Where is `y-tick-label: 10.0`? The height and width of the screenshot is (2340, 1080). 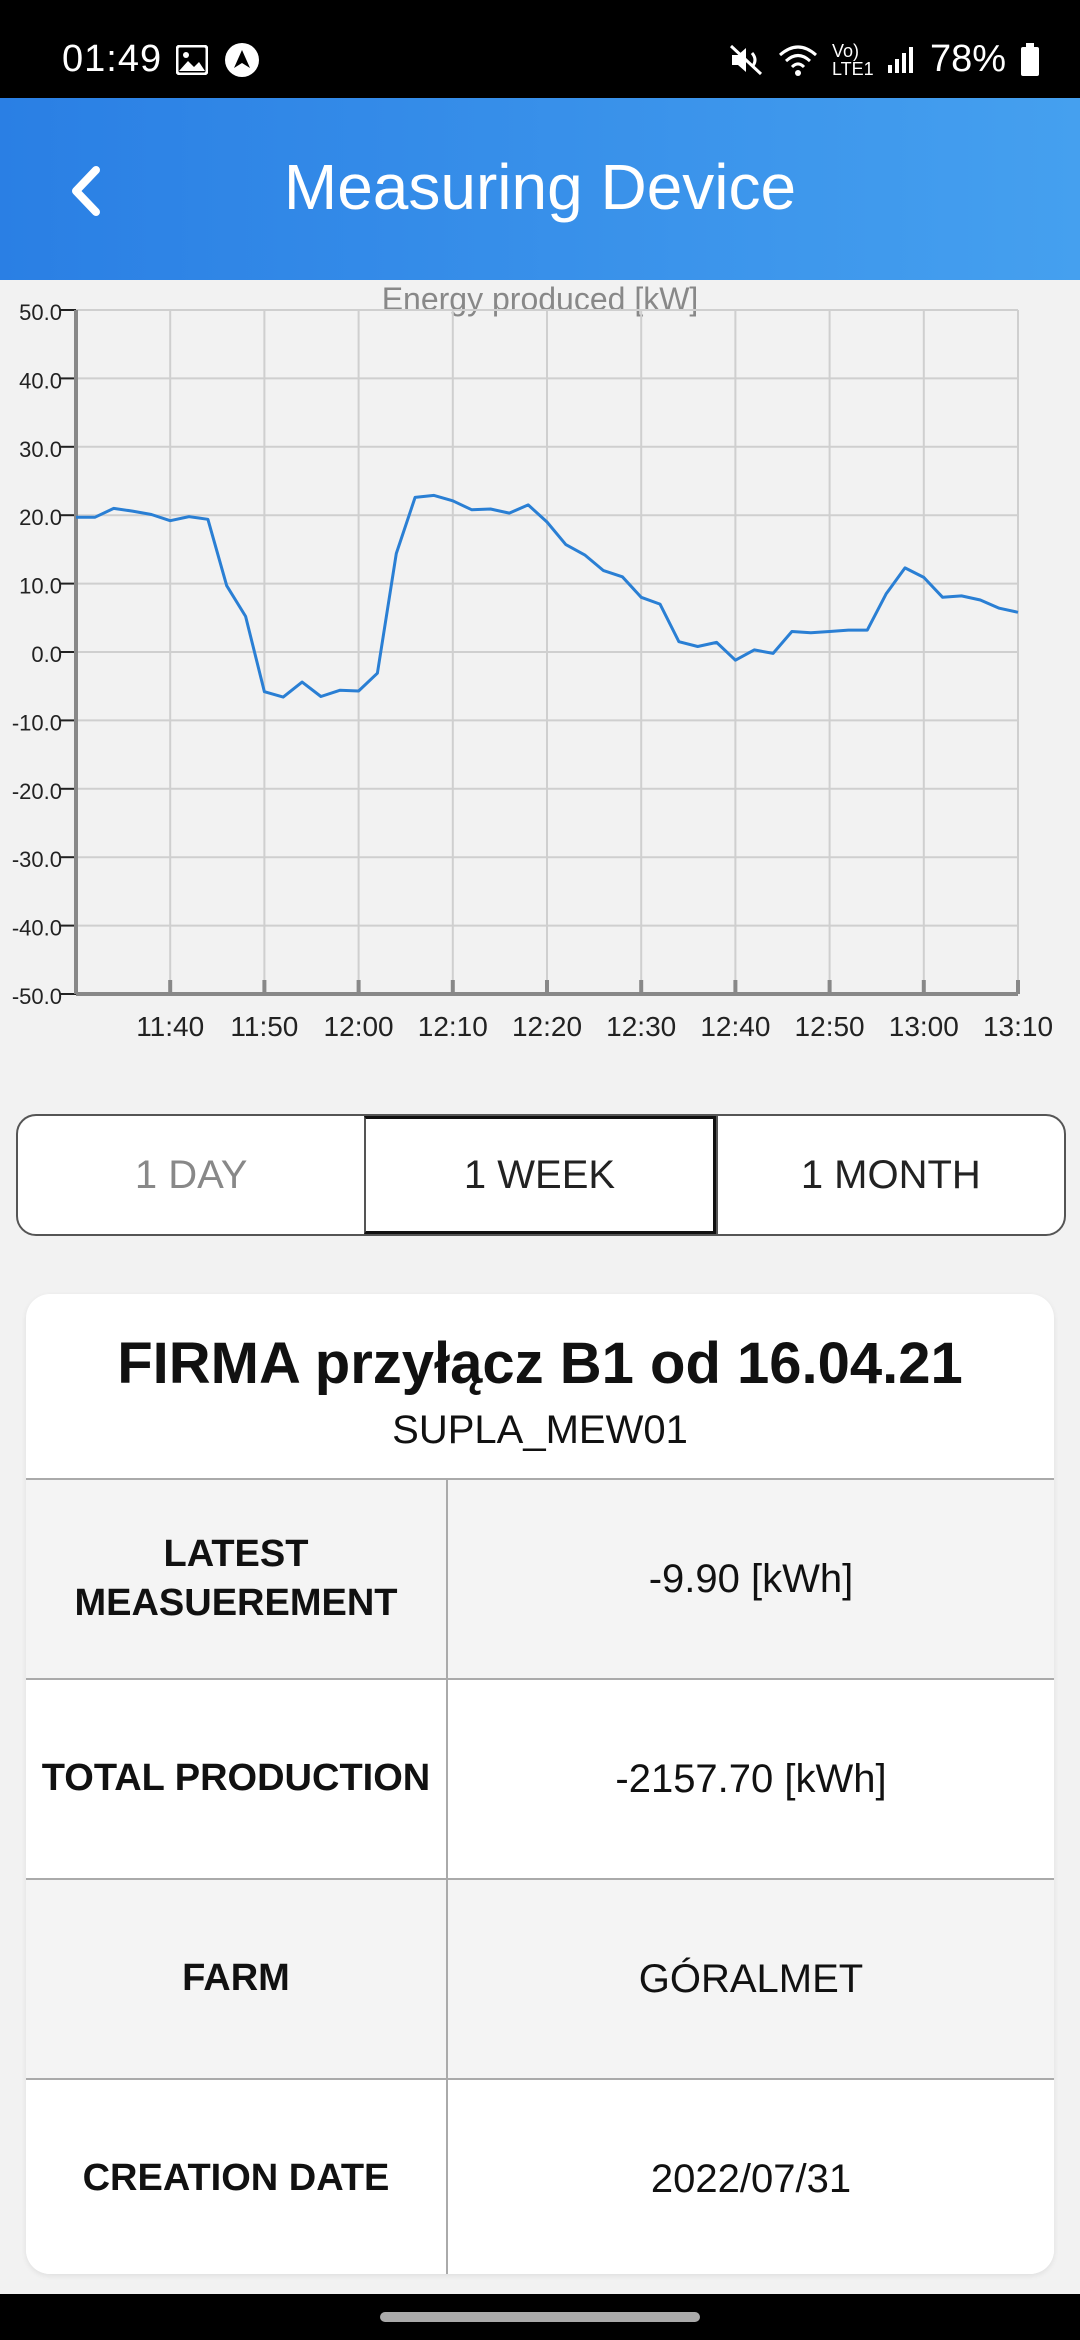 y-tick-label: 10.0 is located at coordinates (40, 586).